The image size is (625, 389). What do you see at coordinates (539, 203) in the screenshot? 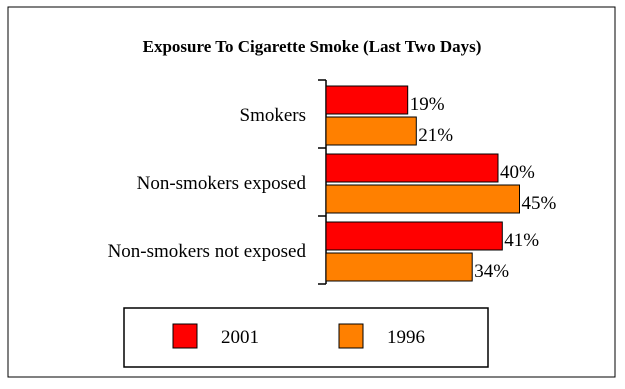
I see `data-label: 45%` at bounding box center [539, 203].